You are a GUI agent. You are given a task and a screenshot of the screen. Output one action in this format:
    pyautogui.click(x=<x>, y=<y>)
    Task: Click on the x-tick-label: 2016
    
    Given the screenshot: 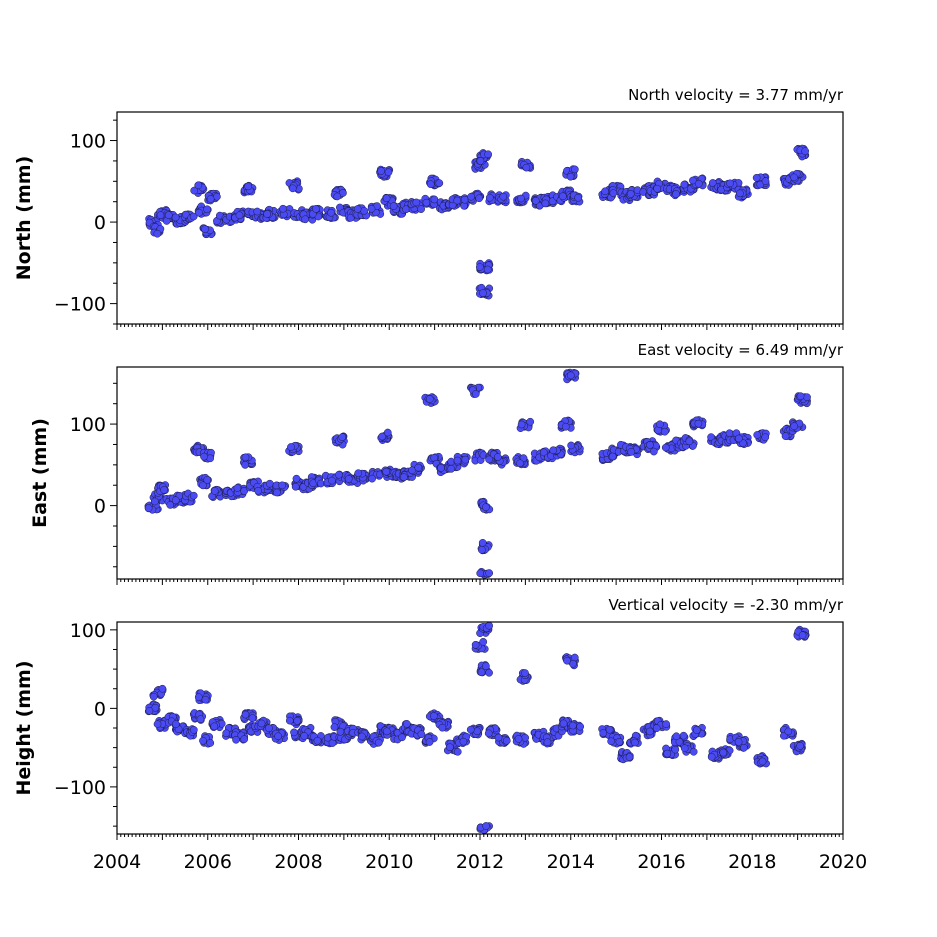 What is the action you would take?
    pyautogui.click(x=661, y=862)
    